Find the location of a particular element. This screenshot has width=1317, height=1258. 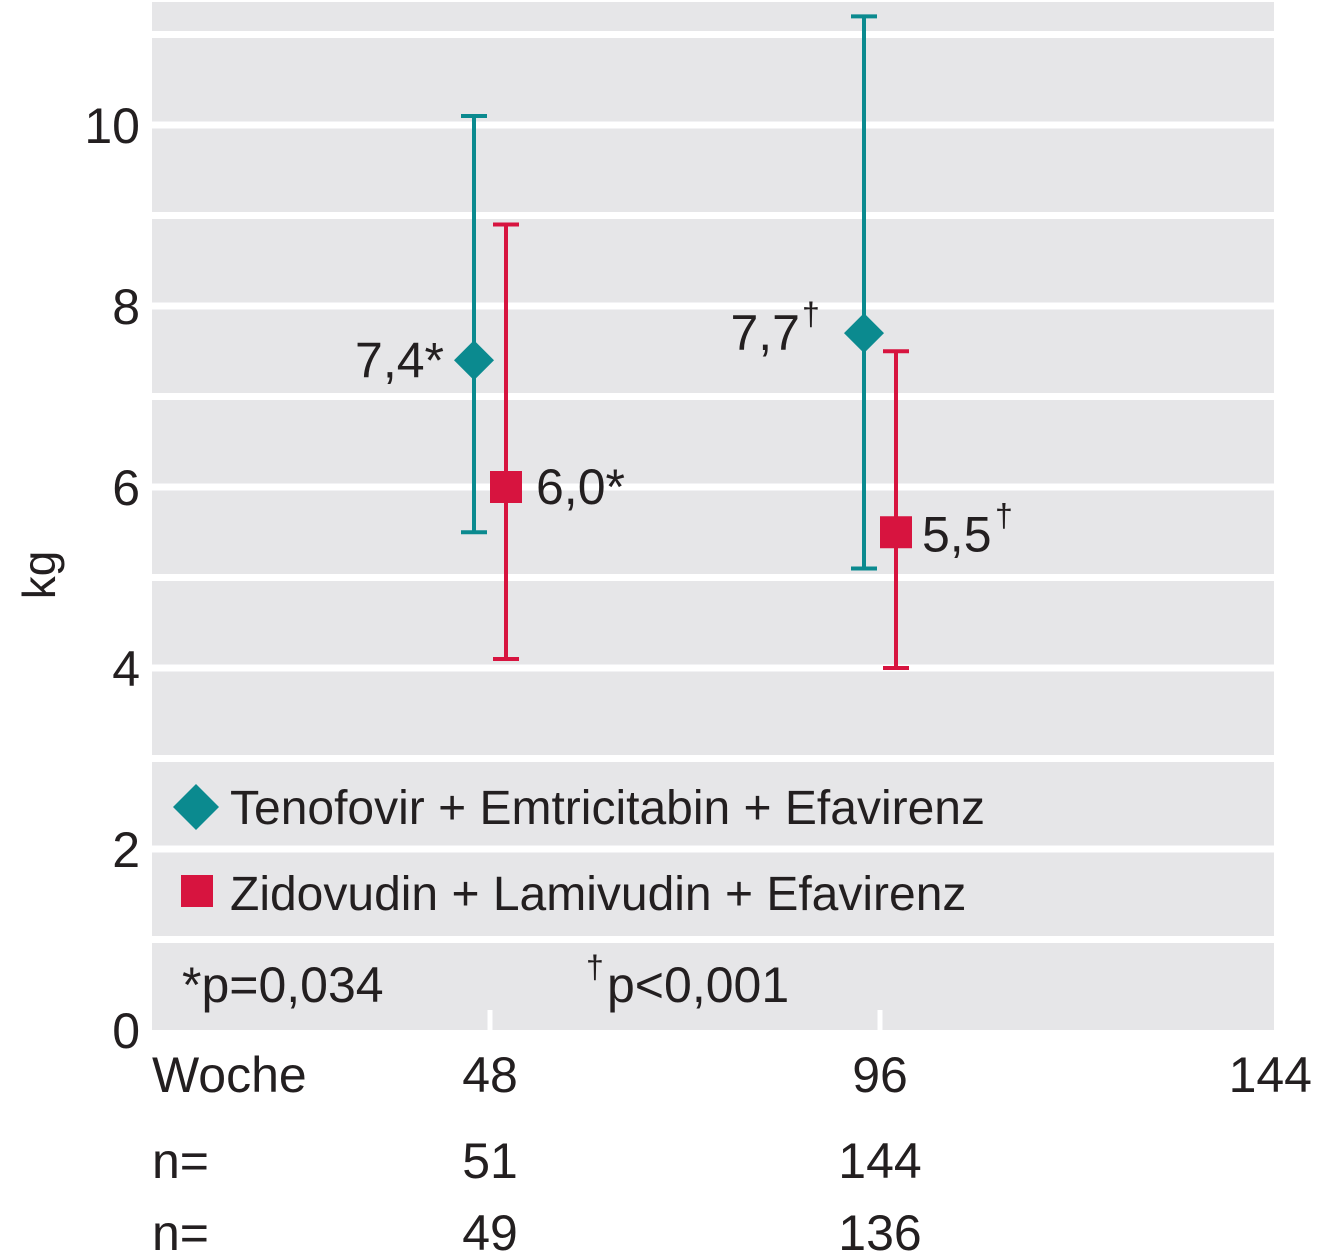

y-tick-label: 6 is located at coordinates (126, 488).